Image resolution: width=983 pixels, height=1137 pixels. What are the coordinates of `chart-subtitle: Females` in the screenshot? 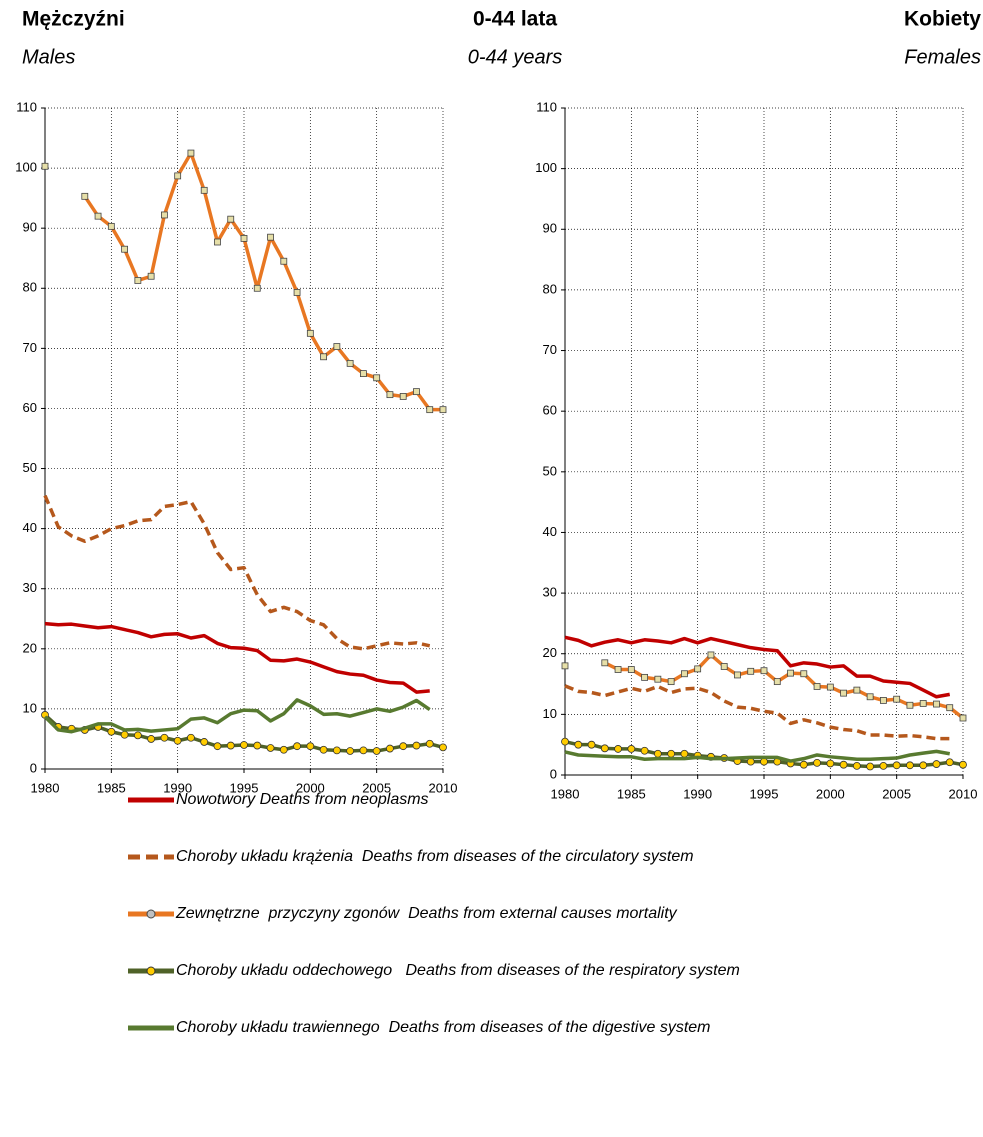 It's located at (942, 57).